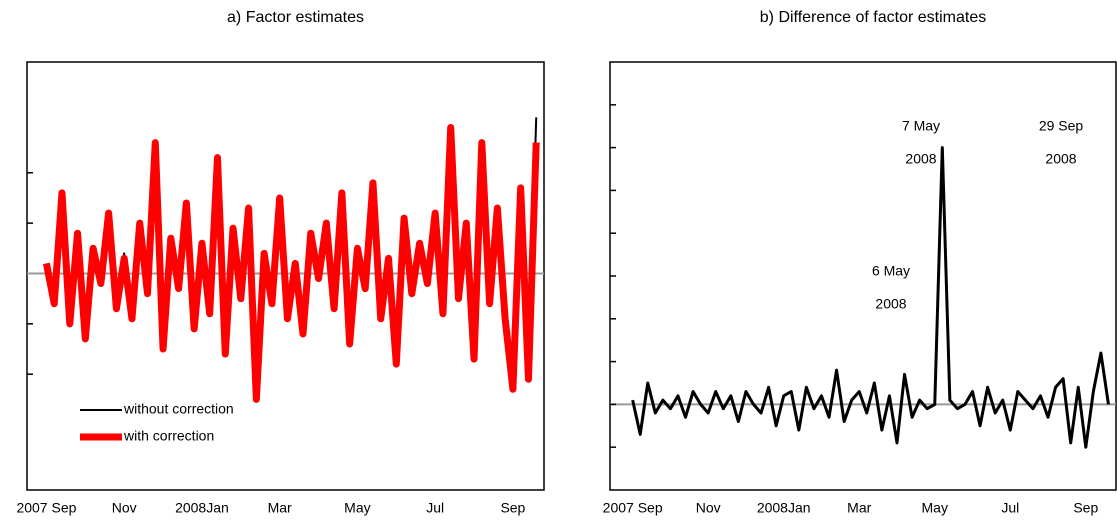  I want to click on annotation: 7 May, so click(921, 126).